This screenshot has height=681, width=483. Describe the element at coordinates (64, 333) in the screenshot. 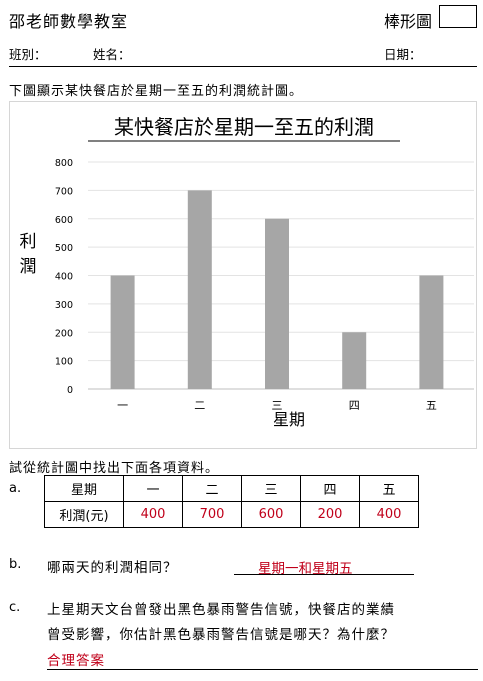

I see `y-tick-label: 200` at that location.